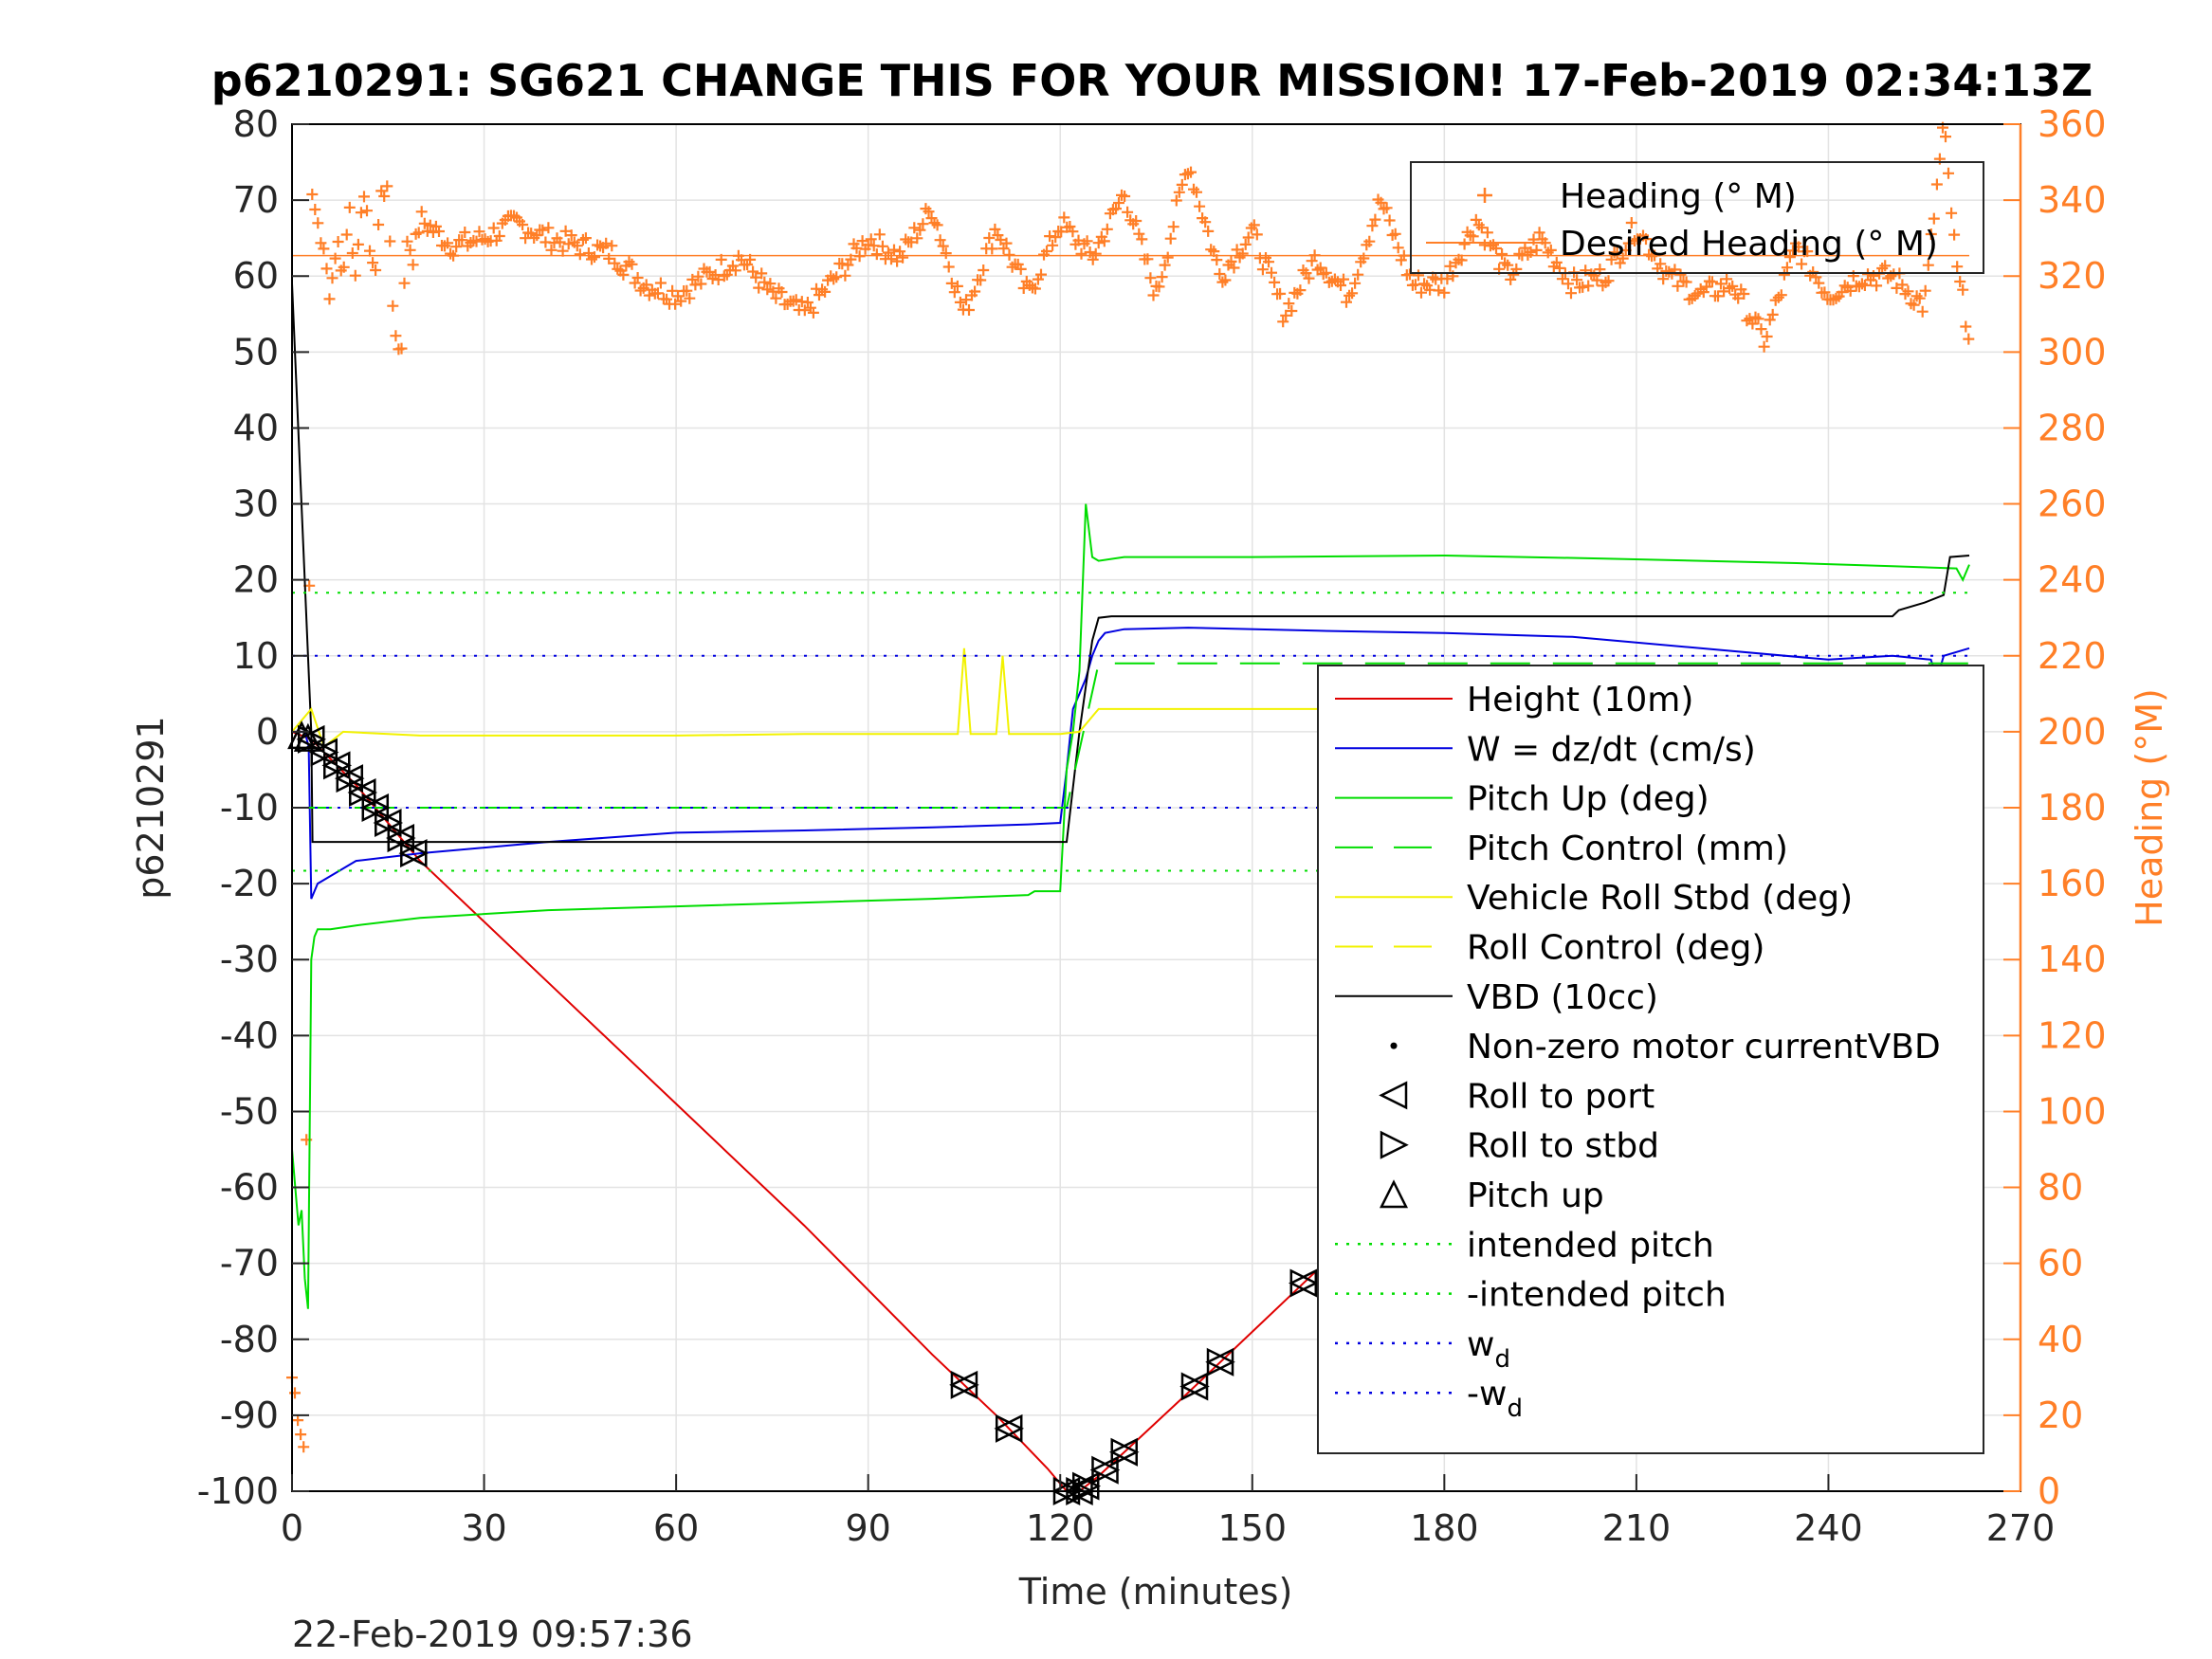 The image size is (2212, 1659). I want to click on legend-main-label-text: VBD (10cc), so click(1562, 997).